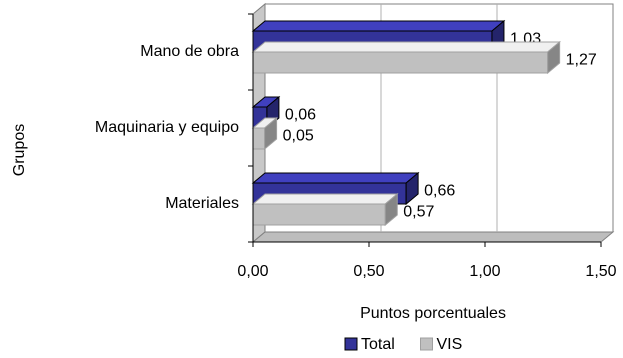 The height and width of the screenshot is (358, 623). Describe the element at coordinates (252, 271) in the screenshot. I see `x-tick-label: 0,00` at that location.